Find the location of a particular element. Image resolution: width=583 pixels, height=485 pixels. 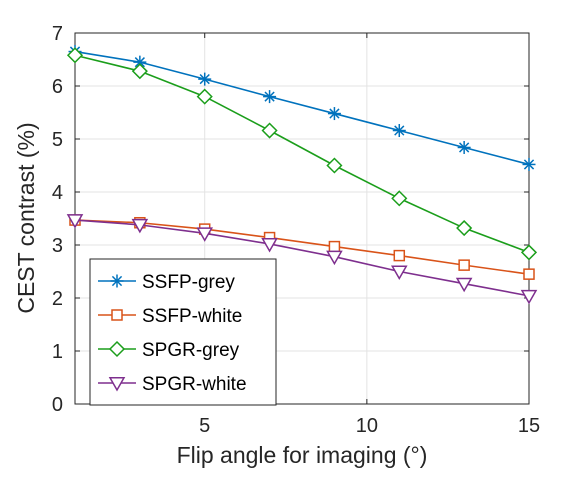

legend-item-ssfp-white: SSFP-white is located at coordinates (170, 316).